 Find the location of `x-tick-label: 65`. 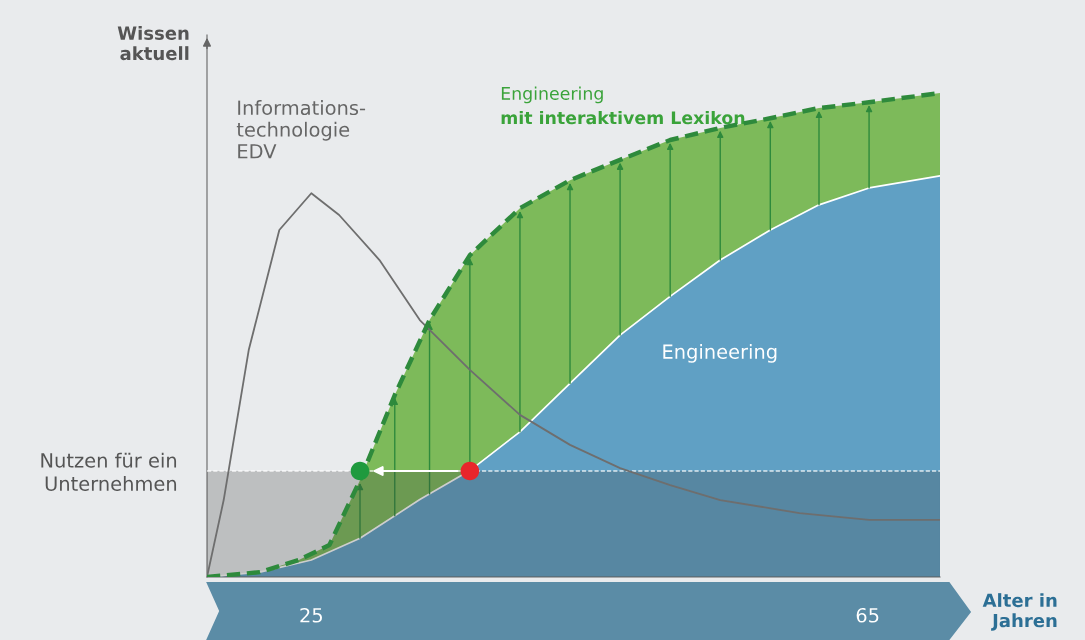

x-tick-label: 65 is located at coordinates (867, 615).